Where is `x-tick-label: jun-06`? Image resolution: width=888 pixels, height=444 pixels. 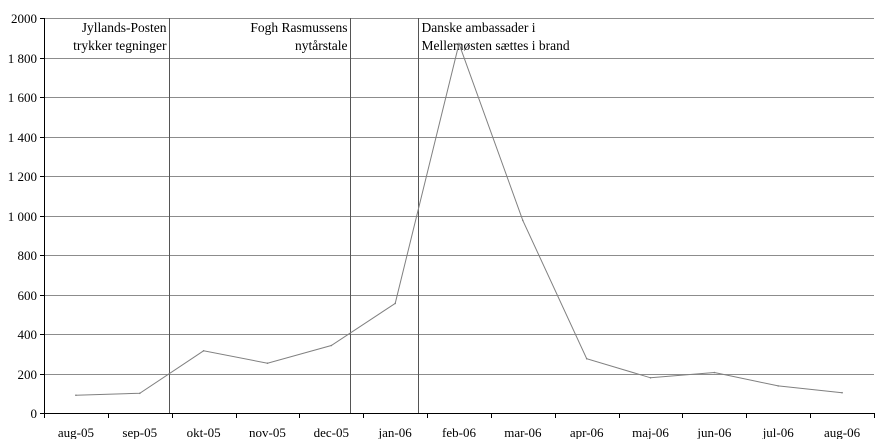 x-tick-label: jun-06 is located at coordinates (713, 432).